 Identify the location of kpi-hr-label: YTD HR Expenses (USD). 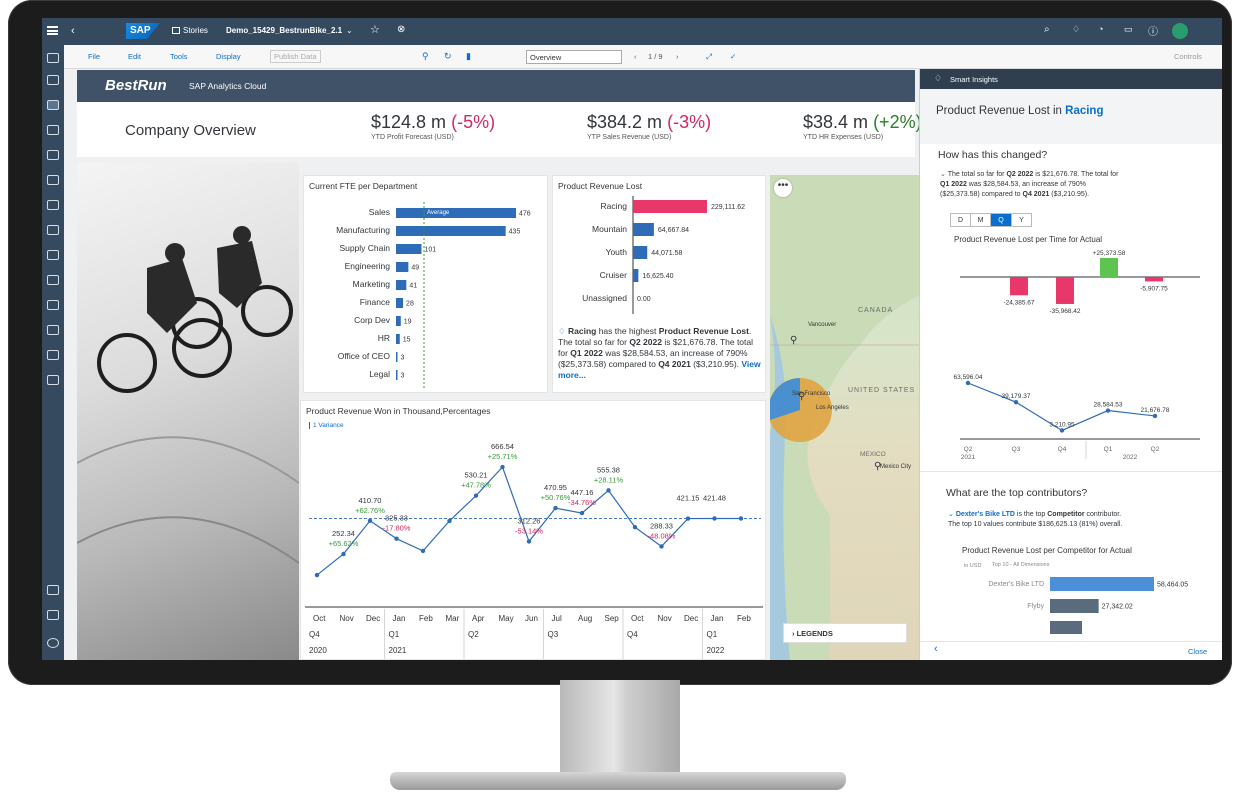
(843, 137).